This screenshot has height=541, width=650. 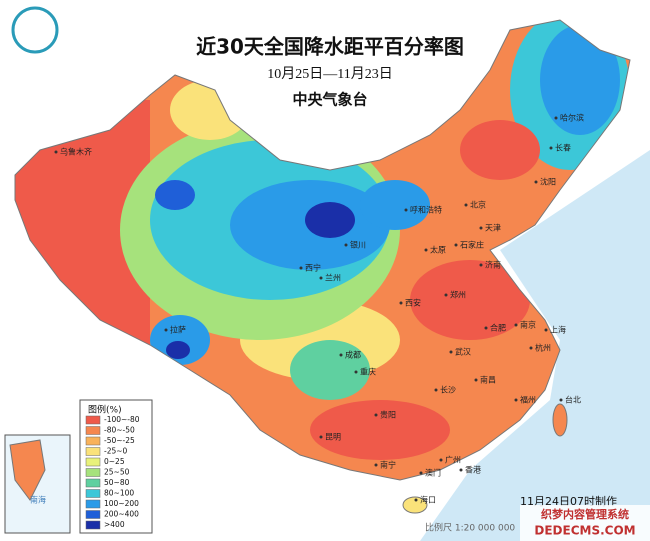 I want to click on city-label: 拉萨, so click(x=178, y=330).